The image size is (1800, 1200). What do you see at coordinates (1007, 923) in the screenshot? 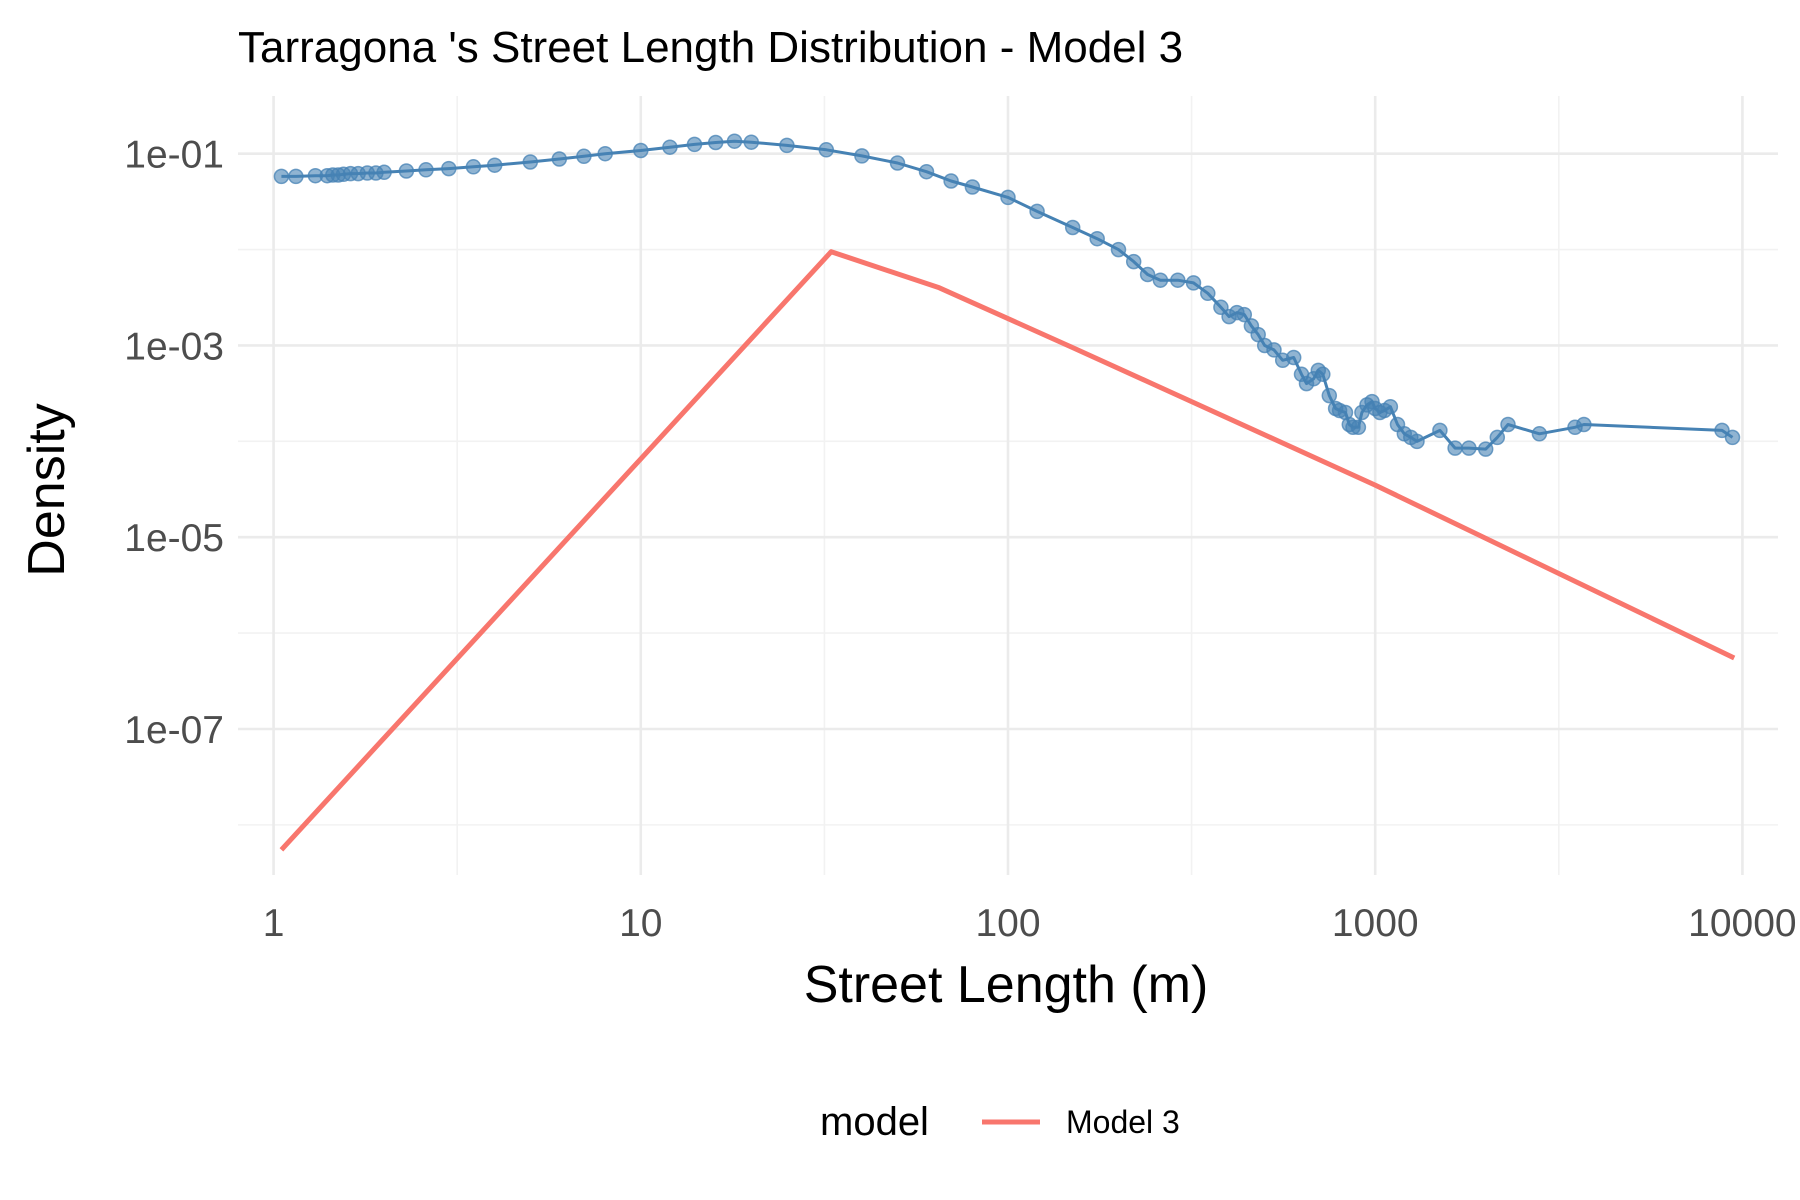
I see `x-tick-label: 100` at bounding box center [1007, 923].